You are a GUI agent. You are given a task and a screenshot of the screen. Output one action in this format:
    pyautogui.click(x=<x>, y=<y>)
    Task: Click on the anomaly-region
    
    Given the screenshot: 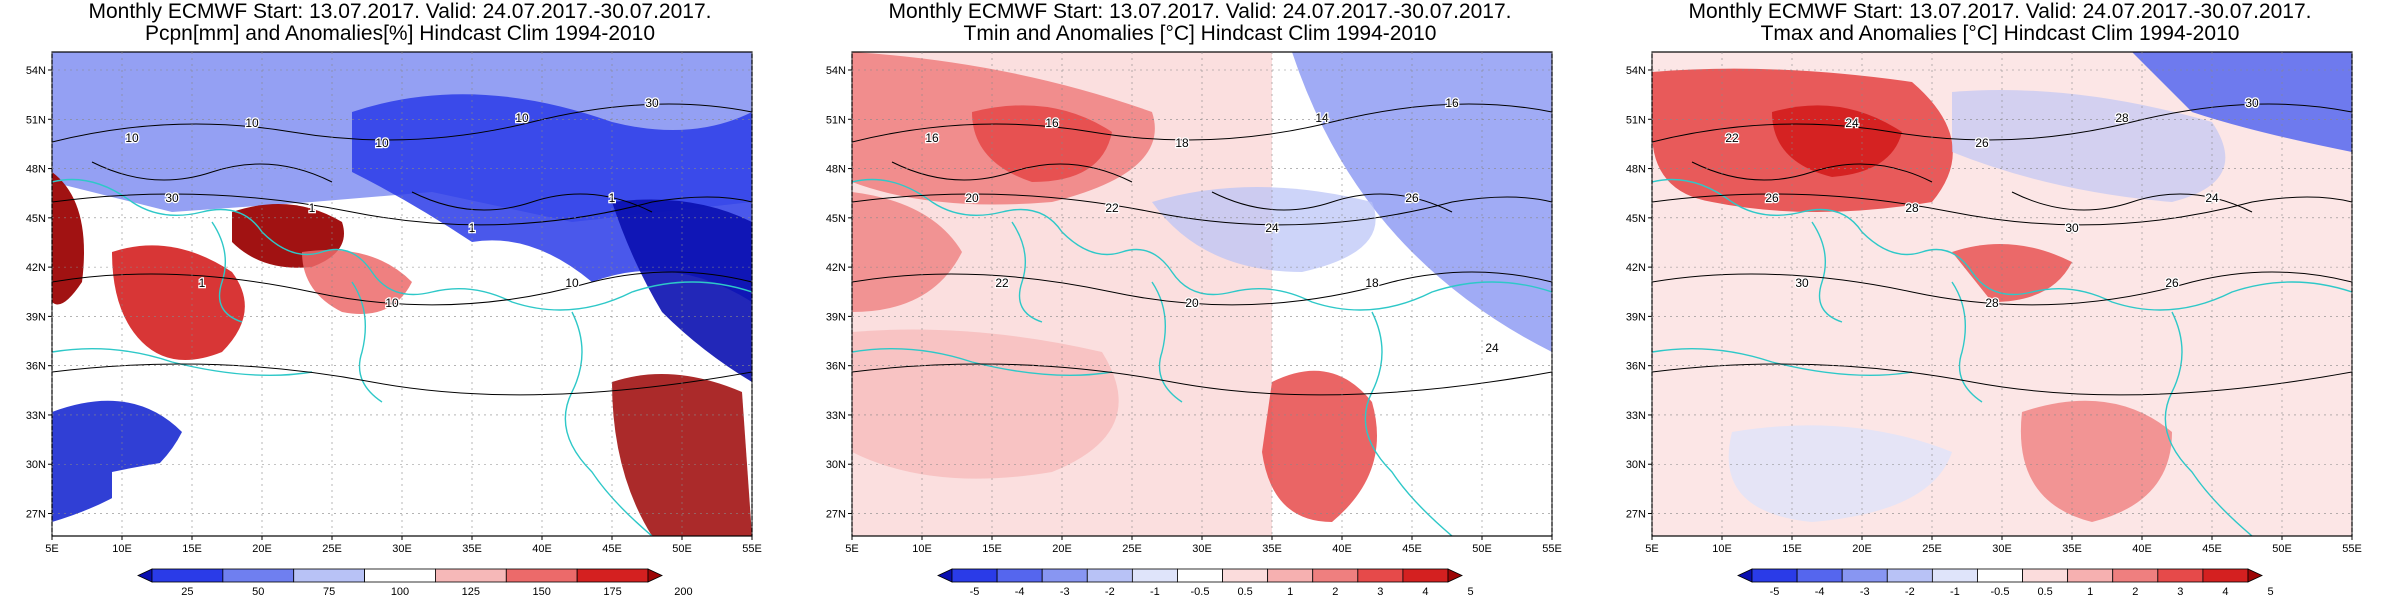 What is the action you would take?
    pyautogui.click(x=985, y=404)
    